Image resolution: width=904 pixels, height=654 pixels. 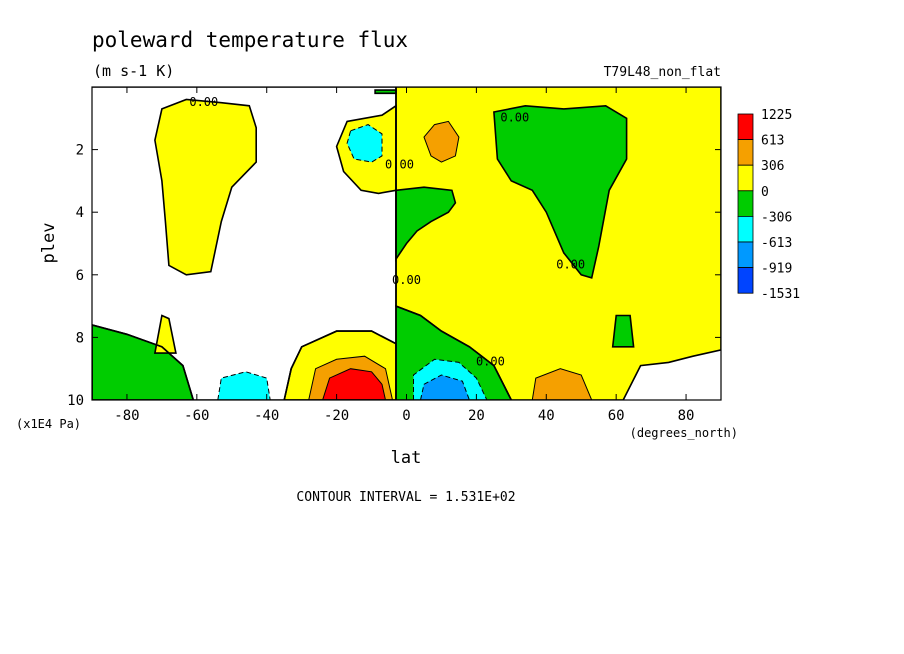 What do you see at coordinates (765, 192) in the screenshot?
I see `colorbar-label-3: 0` at bounding box center [765, 192].